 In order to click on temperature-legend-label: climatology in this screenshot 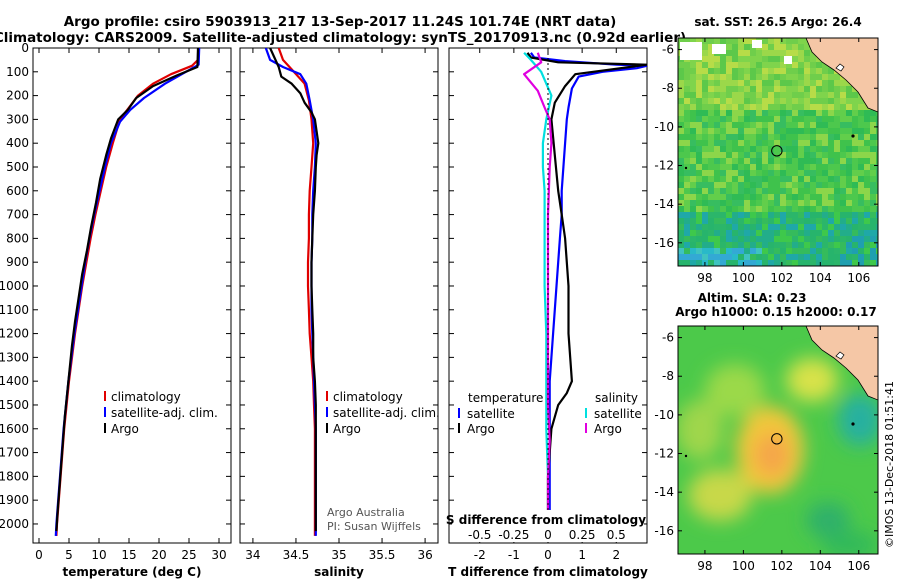, I will do `click(146, 397)`.